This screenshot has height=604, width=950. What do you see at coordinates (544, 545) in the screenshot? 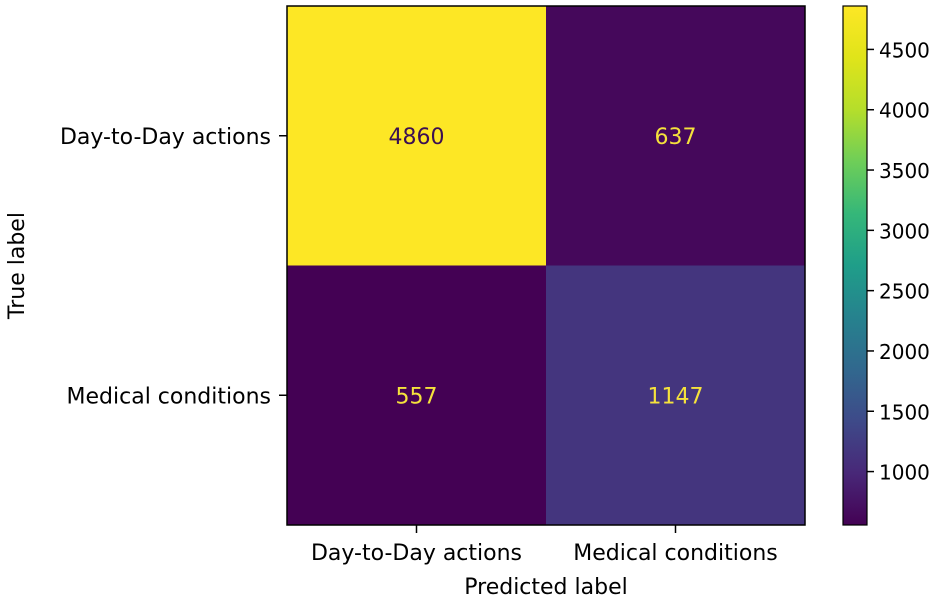
I see `x-axis: Day-to-Day actions Medical conditions` at bounding box center [544, 545].